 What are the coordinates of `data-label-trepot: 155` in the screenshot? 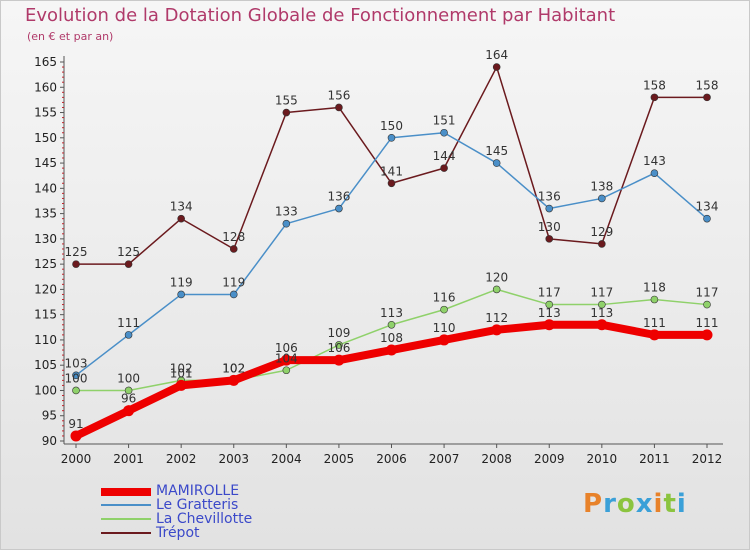 It's located at (286, 101).